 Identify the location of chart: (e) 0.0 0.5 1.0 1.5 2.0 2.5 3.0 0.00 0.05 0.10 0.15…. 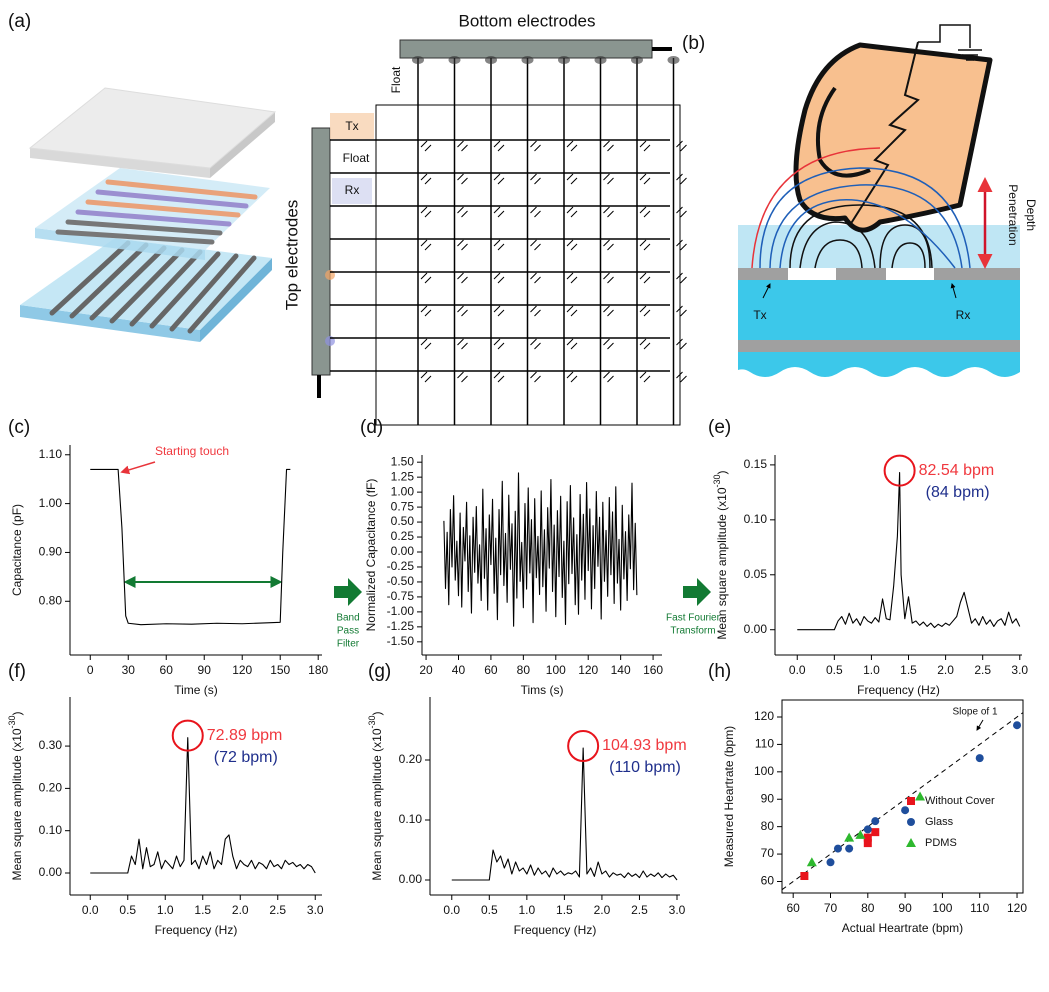
(868, 557).